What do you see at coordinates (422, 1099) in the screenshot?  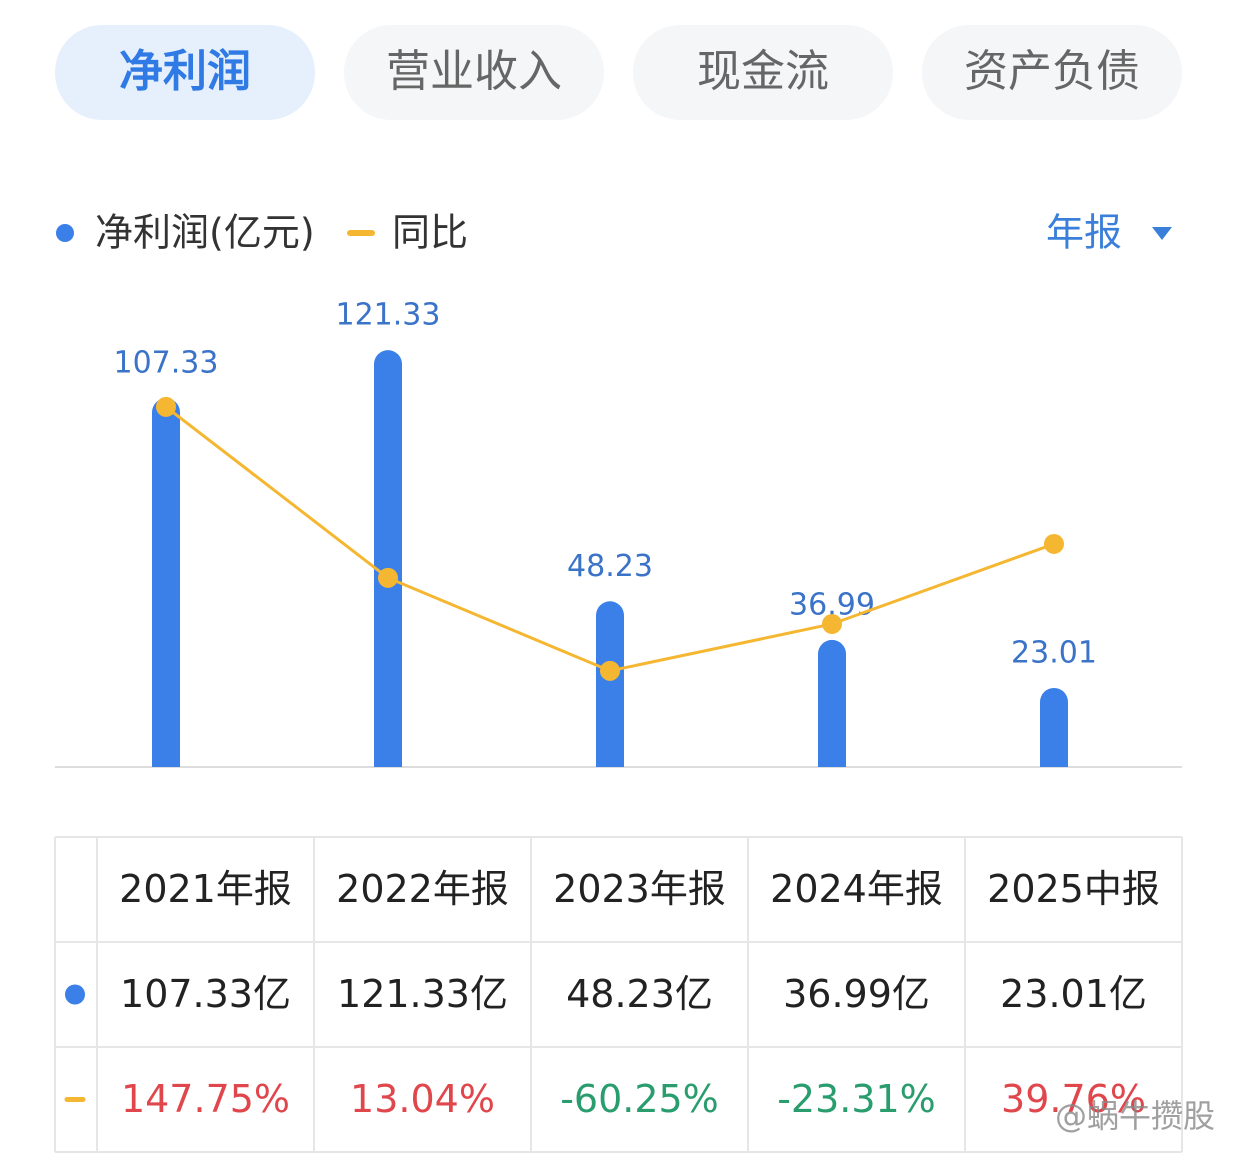 I see `cell-yoy: 13.04%` at bounding box center [422, 1099].